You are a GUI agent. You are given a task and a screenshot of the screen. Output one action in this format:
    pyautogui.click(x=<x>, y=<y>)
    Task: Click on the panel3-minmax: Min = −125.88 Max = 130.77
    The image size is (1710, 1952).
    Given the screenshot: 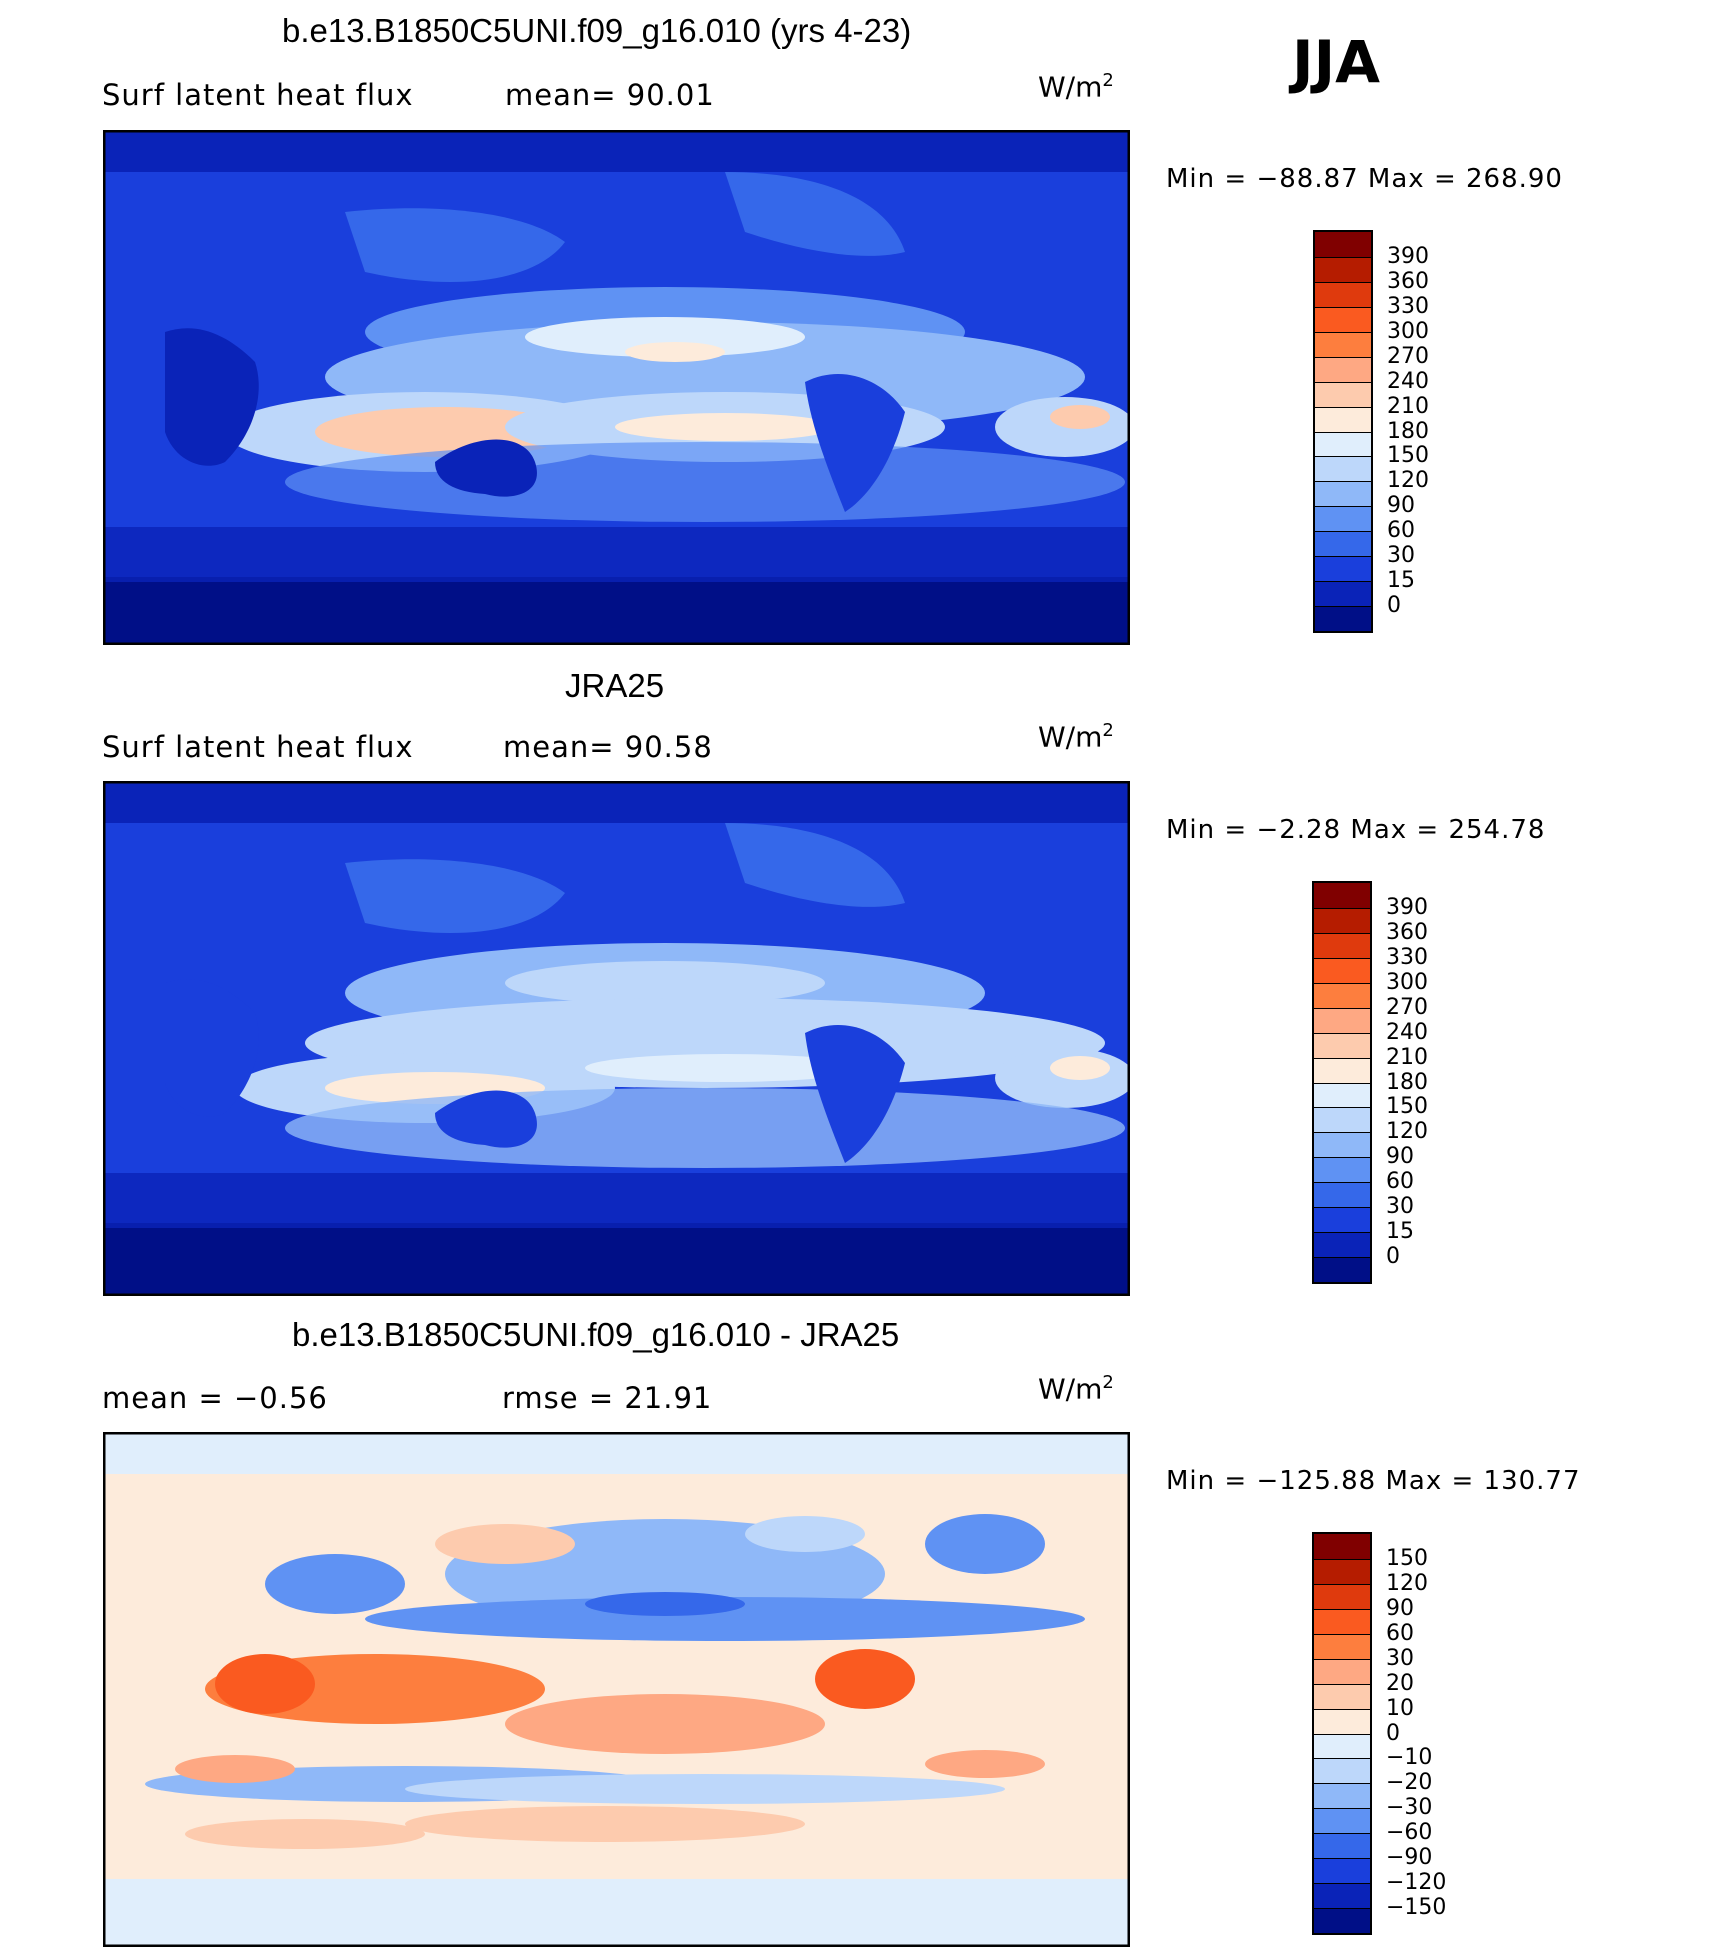 What is the action you would take?
    pyautogui.click(x=1373, y=1481)
    